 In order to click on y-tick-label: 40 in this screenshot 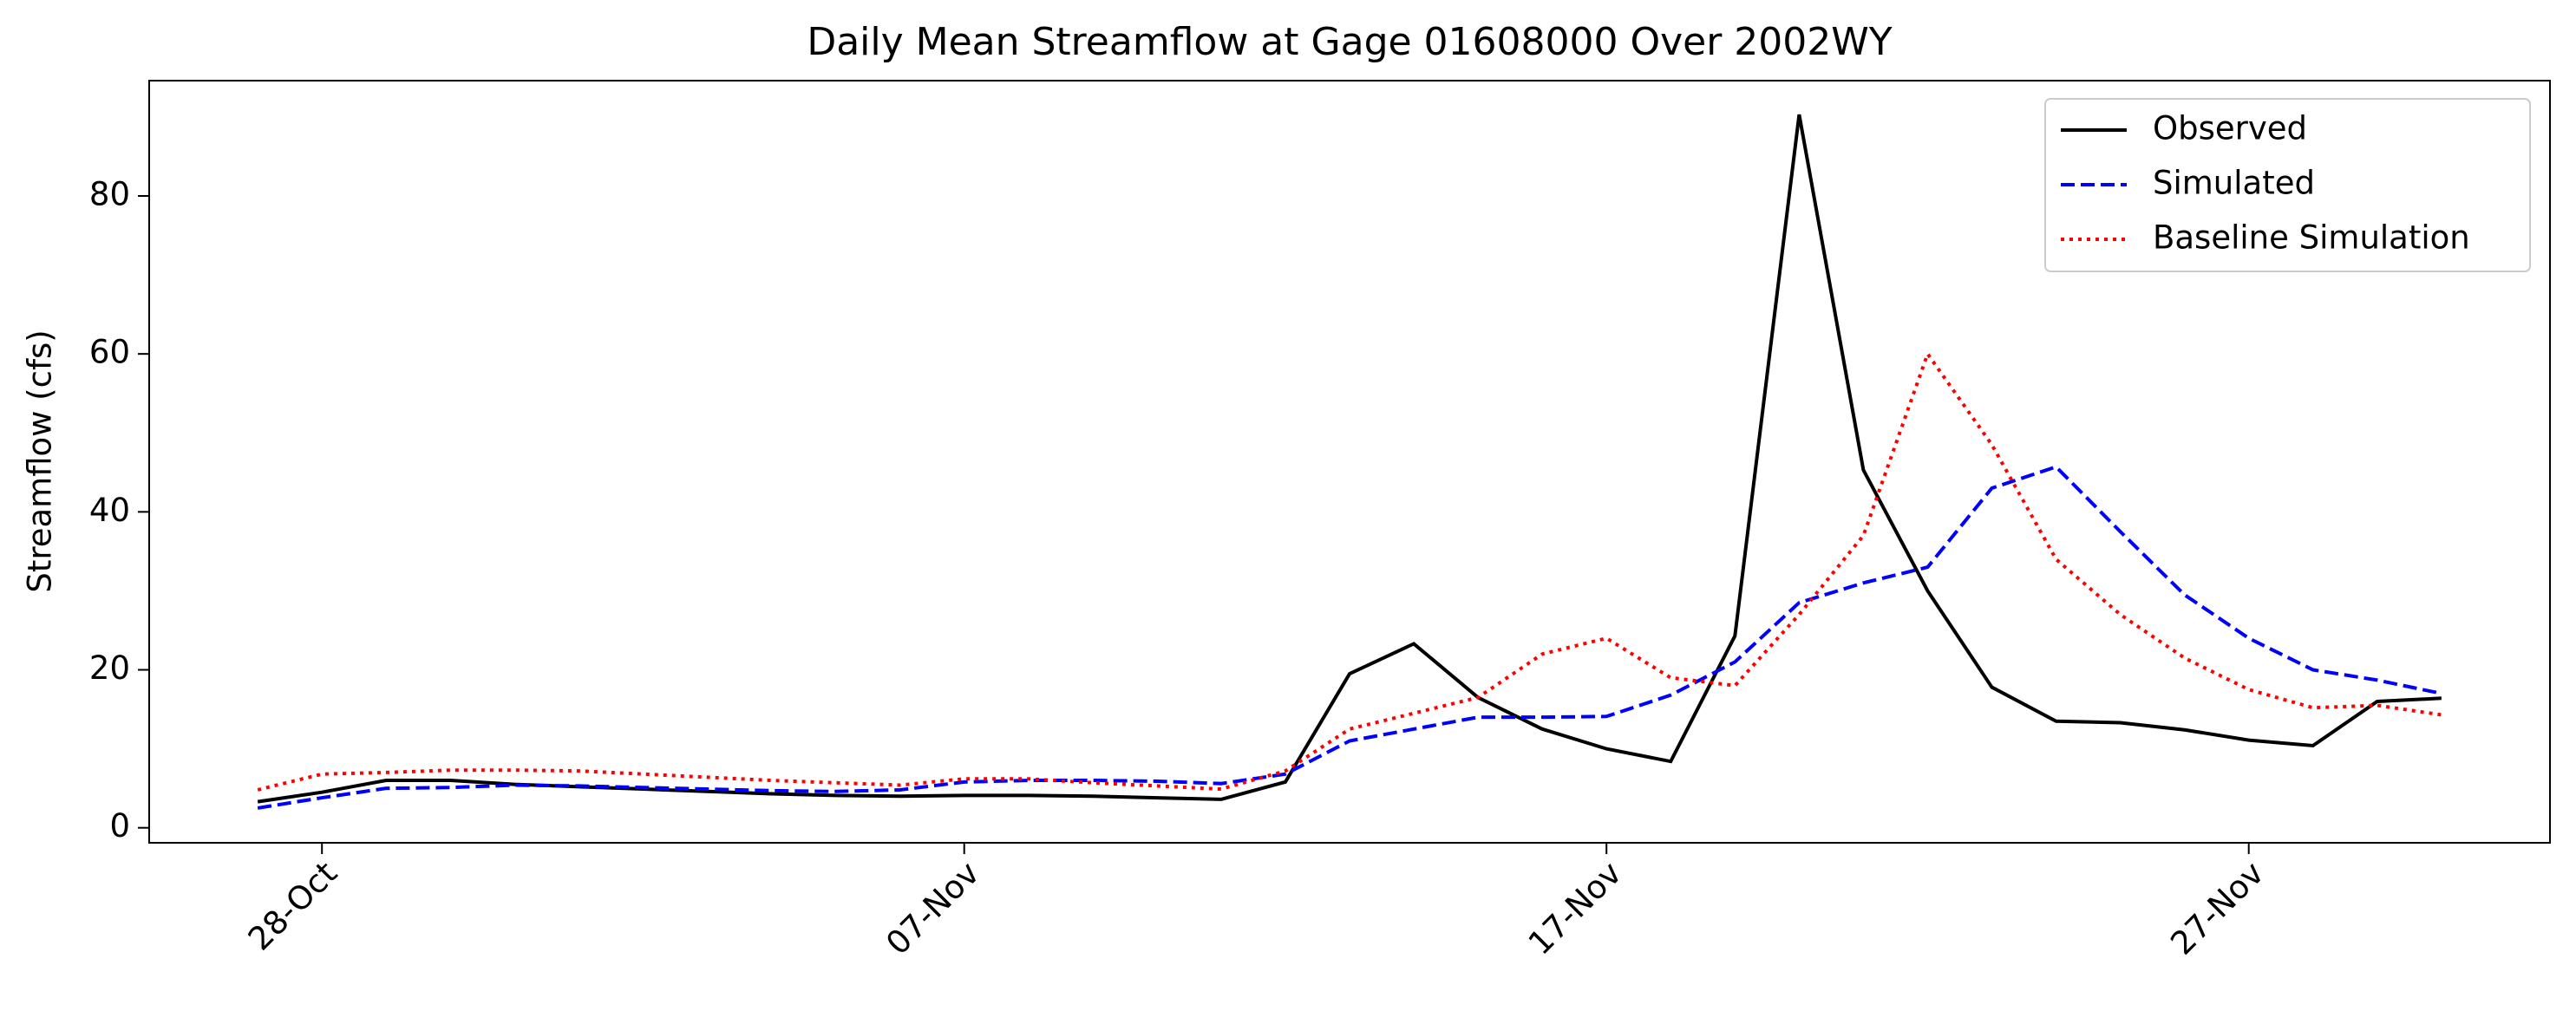, I will do `click(109, 510)`.